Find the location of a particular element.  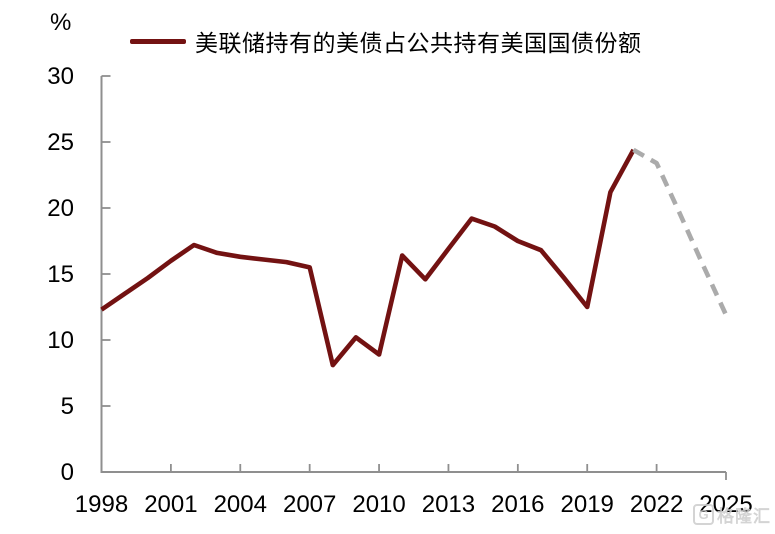

y-axis-tick-label: 15 is located at coordinates (60, 274).